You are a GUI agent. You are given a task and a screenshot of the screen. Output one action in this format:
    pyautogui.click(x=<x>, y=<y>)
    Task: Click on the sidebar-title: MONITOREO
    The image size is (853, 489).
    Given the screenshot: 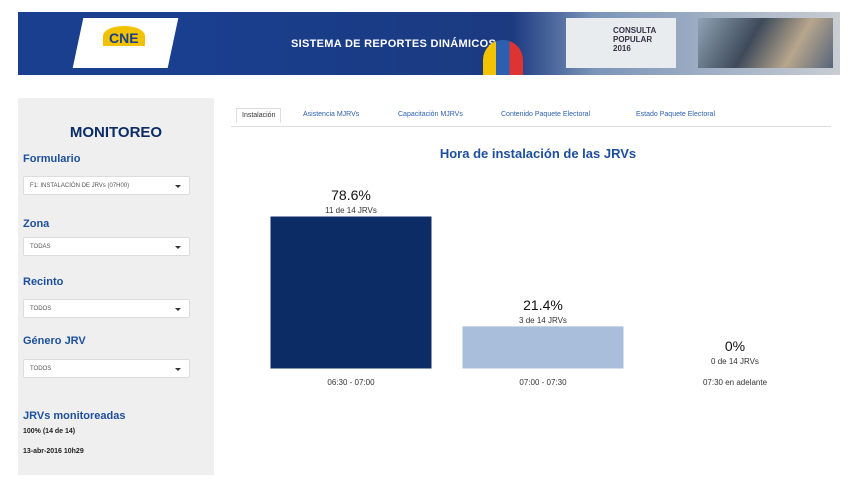 What is the action you would take?
    pyautogui.click(x=116, y=132)
    